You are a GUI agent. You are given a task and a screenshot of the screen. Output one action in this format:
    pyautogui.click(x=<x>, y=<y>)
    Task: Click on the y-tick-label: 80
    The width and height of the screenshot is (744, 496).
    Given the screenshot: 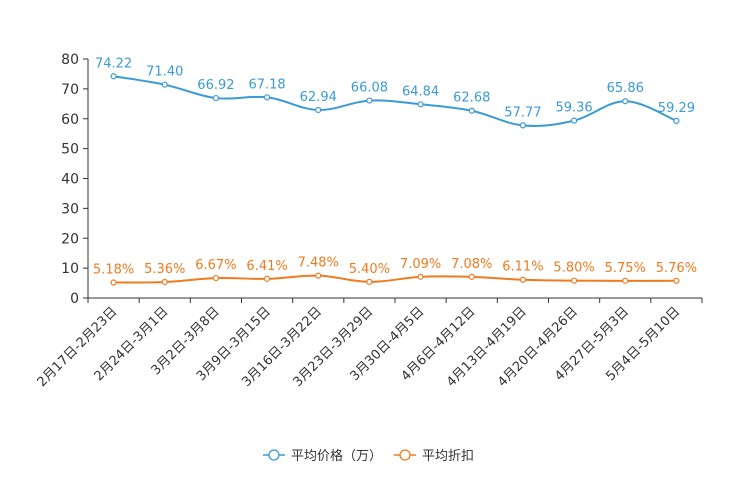 What is the action you would take?
    pyautogui.click(x=70, y=60)
    